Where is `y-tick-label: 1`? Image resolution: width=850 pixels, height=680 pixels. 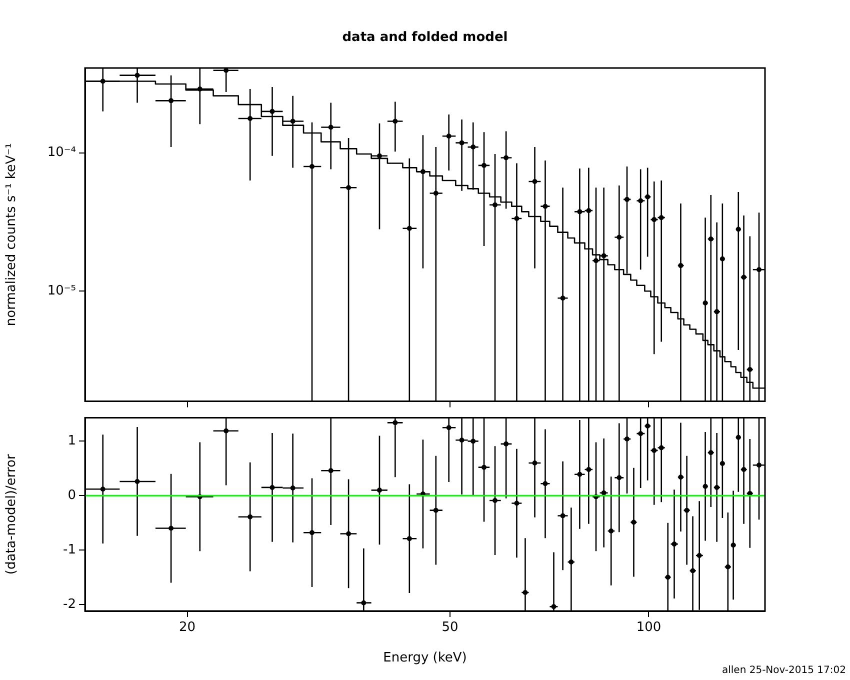
y-tick-label: 1 is located at coordinates (72, 441).